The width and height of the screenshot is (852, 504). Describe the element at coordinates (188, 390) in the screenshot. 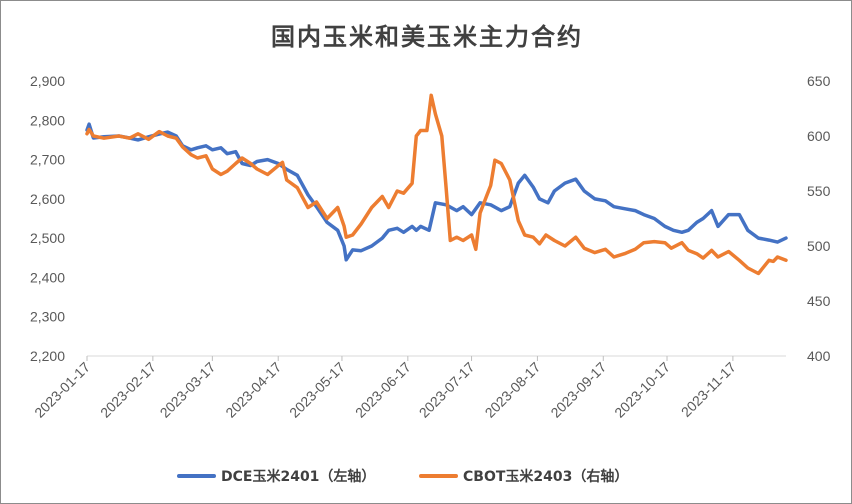

I see `x-tick-label: 2023-03-17` at that location.